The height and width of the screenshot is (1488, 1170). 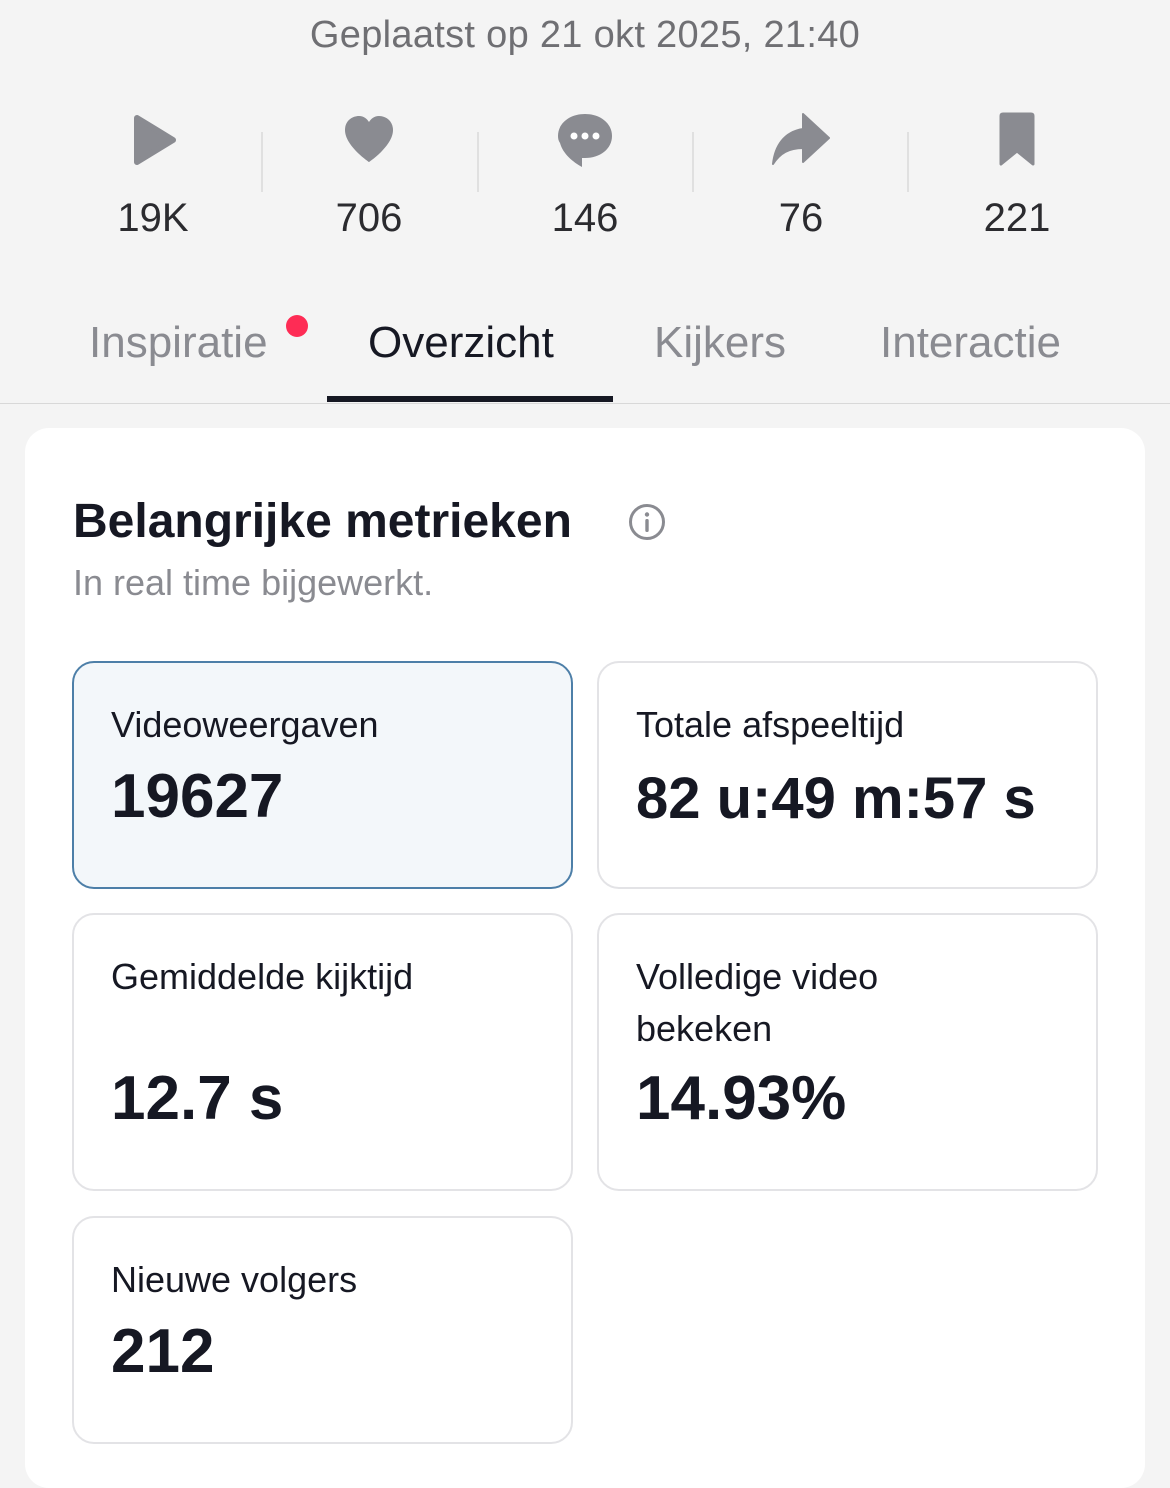 I want to click on stat-views: 19K, so click(x=153, y=180).